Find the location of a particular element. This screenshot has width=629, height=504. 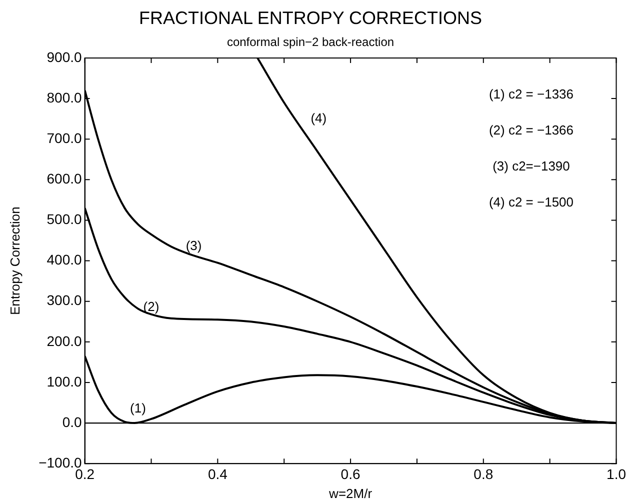

y-axis-title: Entropy Correction is located at coordinates (14, 260).